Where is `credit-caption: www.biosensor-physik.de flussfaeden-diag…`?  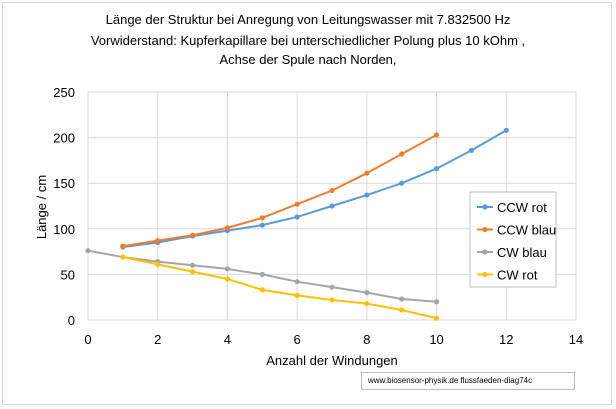
credit-caption: www.biosensor-physik.de flussfaeden-diag… is located at coordinates (468, 381).